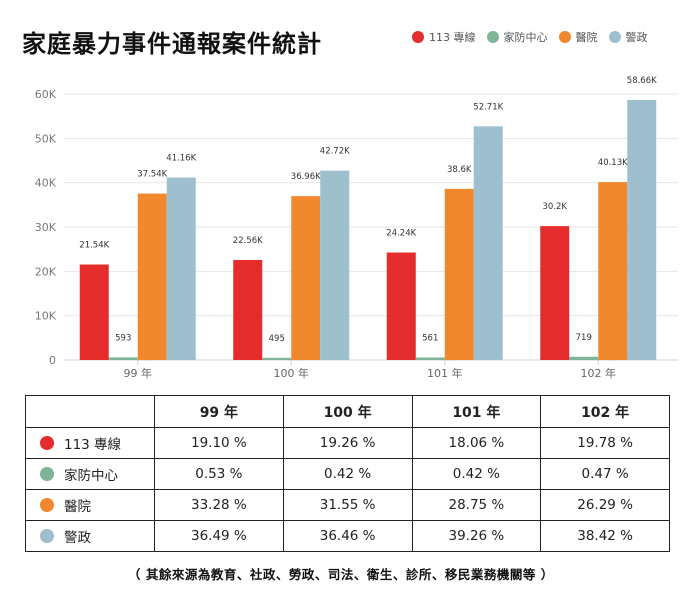 The height and width of the screenshot is (591, 700). I want to click on bar-value-label: 30.2K, so click(555, 207).